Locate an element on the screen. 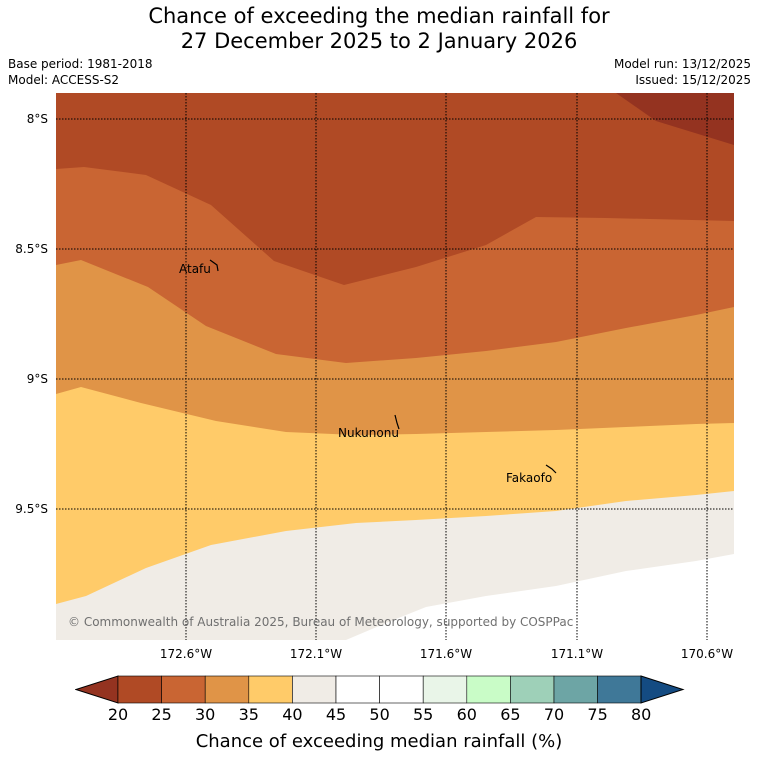 The width and height of the screenshot is (758, 781). place-label-fakaofo: Fakaofo is located at coordinates (529, 478).